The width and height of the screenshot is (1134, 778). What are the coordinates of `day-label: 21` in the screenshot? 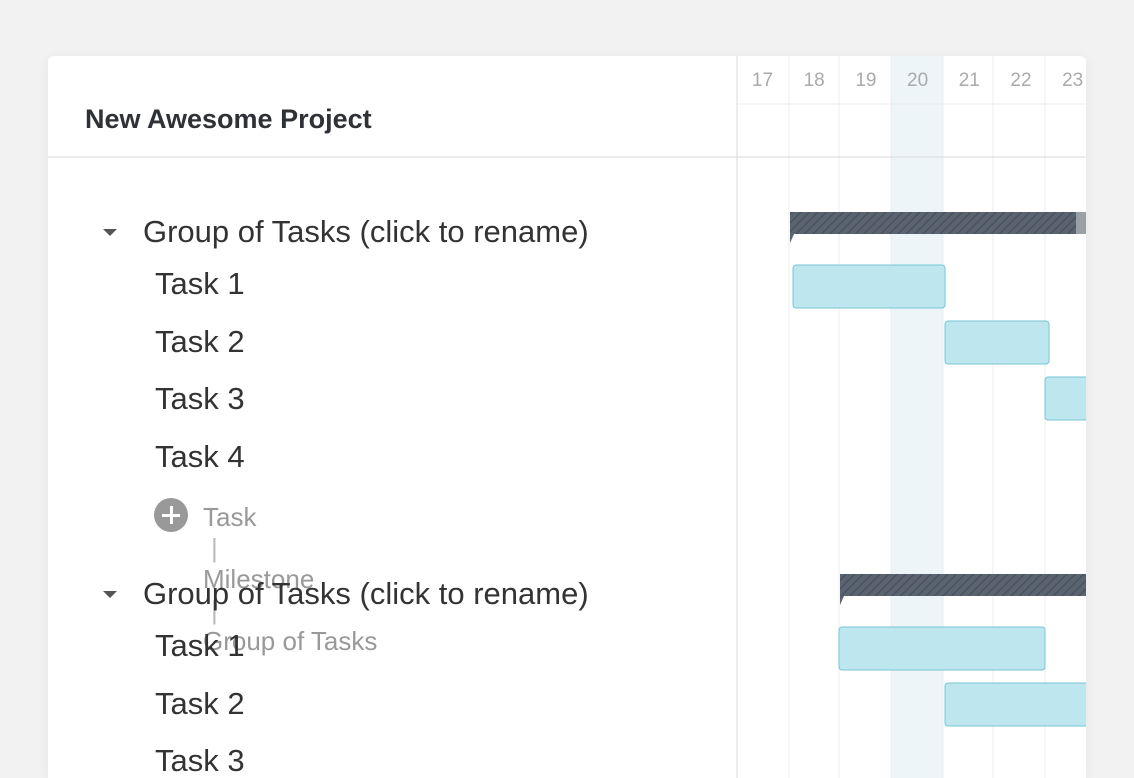 It's located at (969, 80).